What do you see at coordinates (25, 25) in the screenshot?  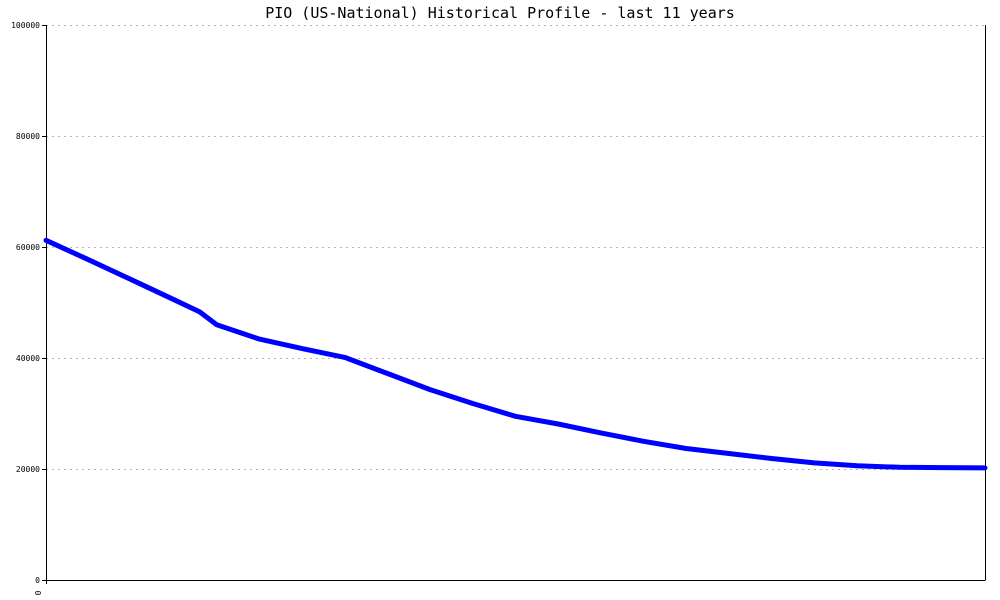 I see `y-tick-label: 100000` at bounding box center [25, 25].